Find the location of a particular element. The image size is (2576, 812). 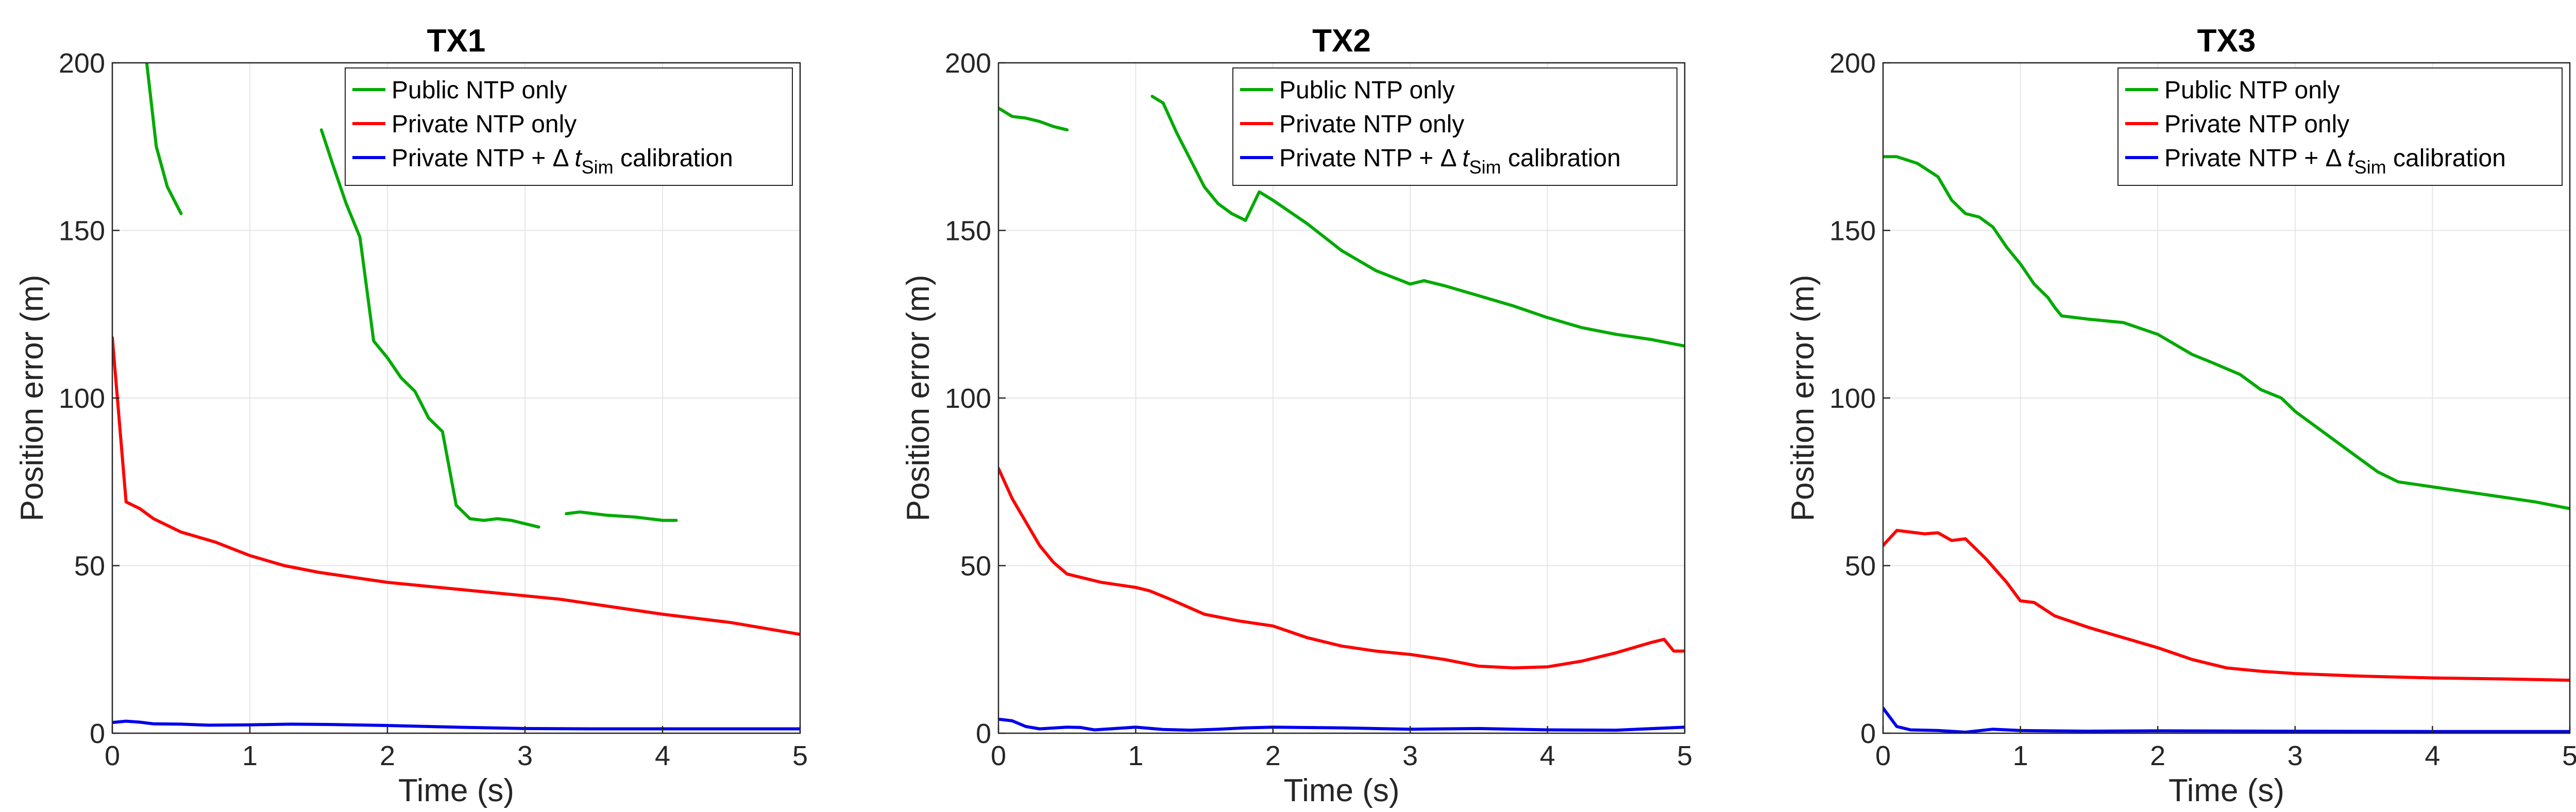

chart-title: TX2 is located at coordinates (1341, 41).